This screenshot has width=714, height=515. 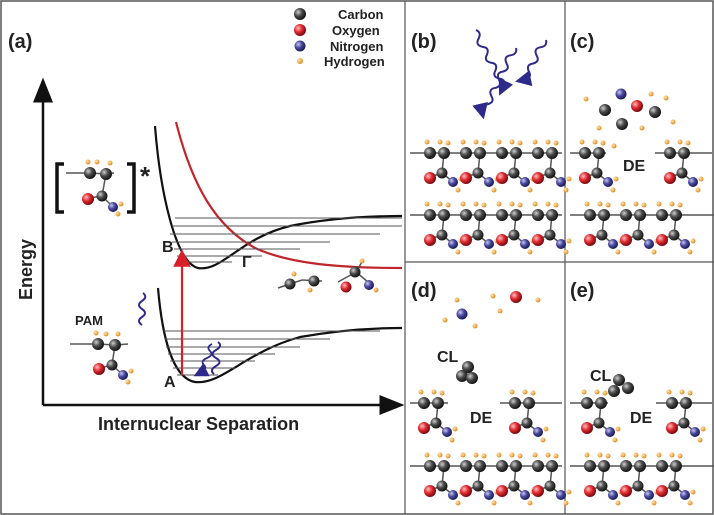 I want to click on excited-molecule: *, so click(x=103, y=188).